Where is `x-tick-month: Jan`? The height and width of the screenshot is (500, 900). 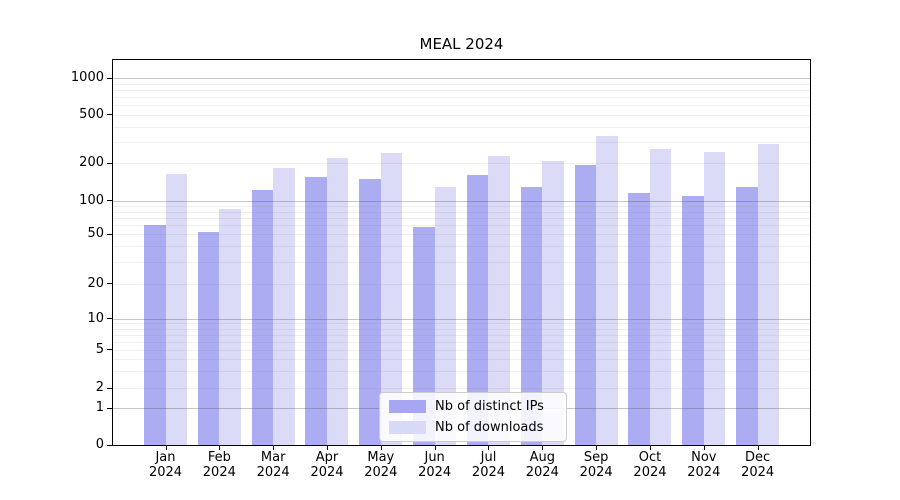 x-tick-month: Jan is located at coordinates (165, 457).